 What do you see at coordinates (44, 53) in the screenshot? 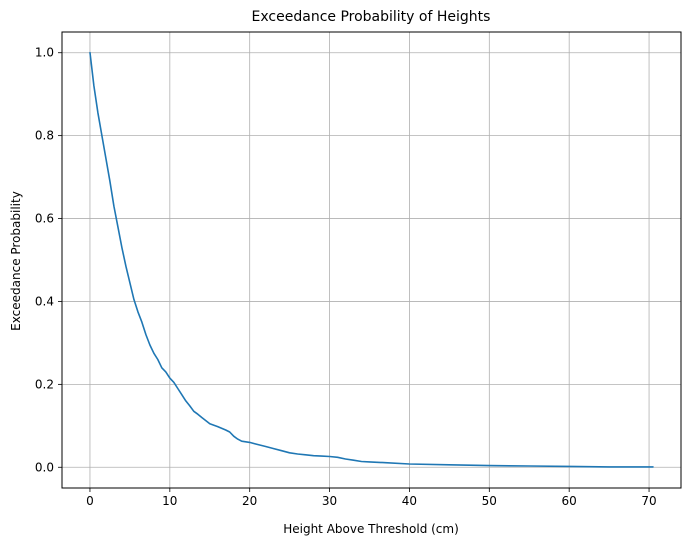
I see `y-tick-label: 1.0` at bounding box center [44, 53].